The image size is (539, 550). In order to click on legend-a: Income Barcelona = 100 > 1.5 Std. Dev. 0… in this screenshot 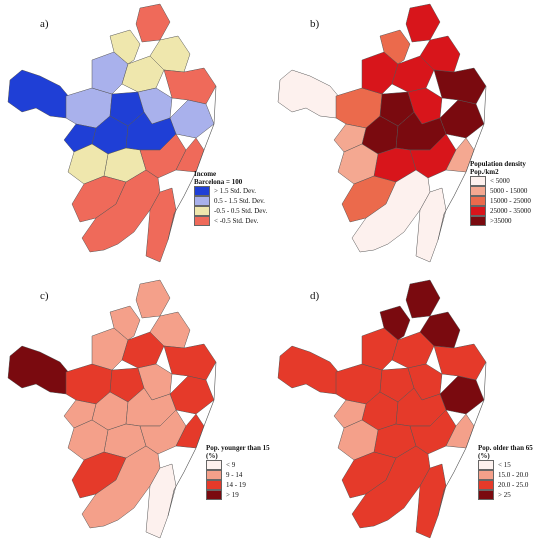, I will do `click(230, 198)`.